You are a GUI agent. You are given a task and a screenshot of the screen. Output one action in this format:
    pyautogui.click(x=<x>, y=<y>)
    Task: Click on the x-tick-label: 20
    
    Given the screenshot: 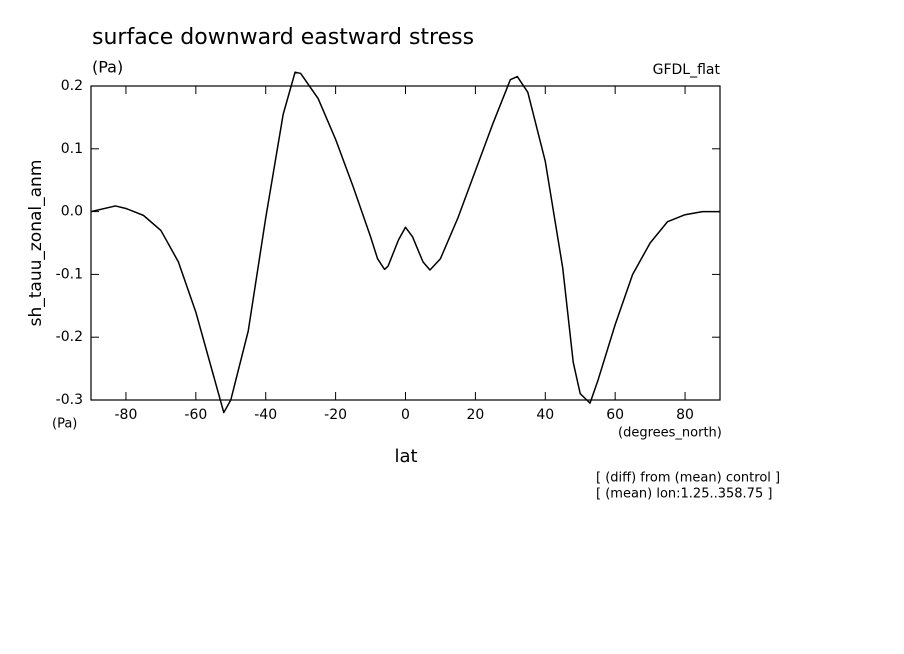 What is the action you would take?
    pyautogui.click(x=475, y=415)
    